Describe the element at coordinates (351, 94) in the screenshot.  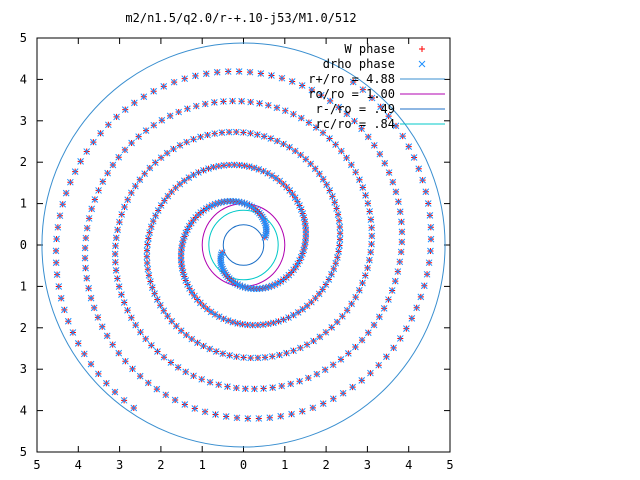
I see `legend-label: ro/ro = 1.00` at that location.